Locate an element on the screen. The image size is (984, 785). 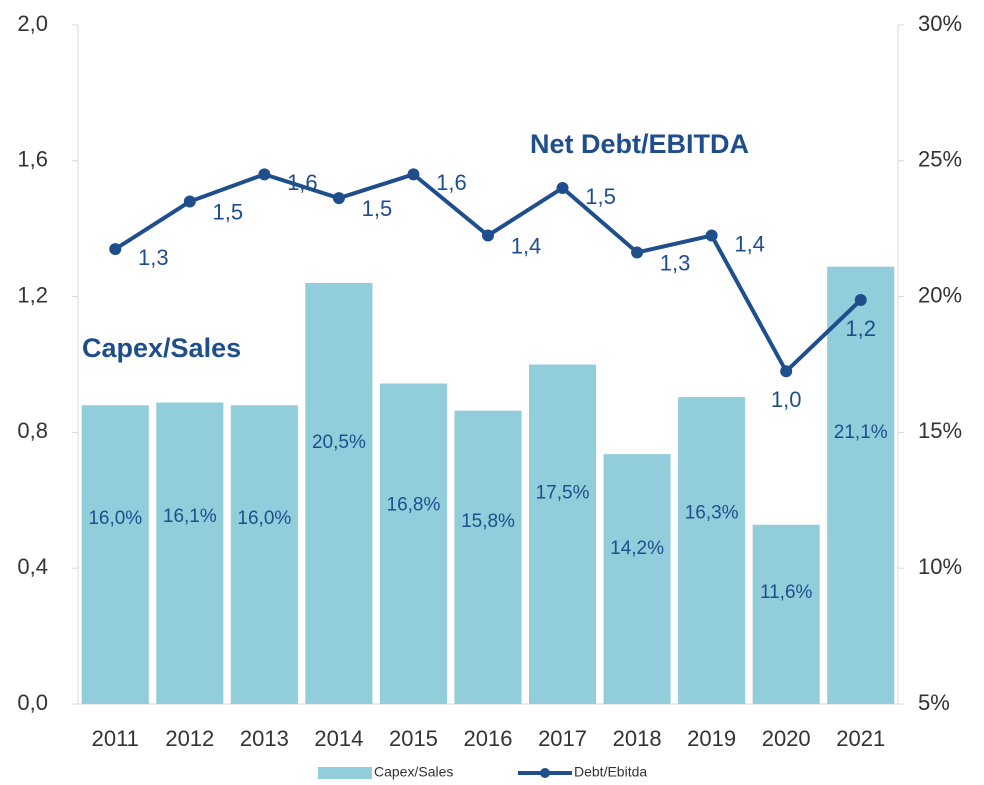
legend-swatch is located at coordinates (345, 773).